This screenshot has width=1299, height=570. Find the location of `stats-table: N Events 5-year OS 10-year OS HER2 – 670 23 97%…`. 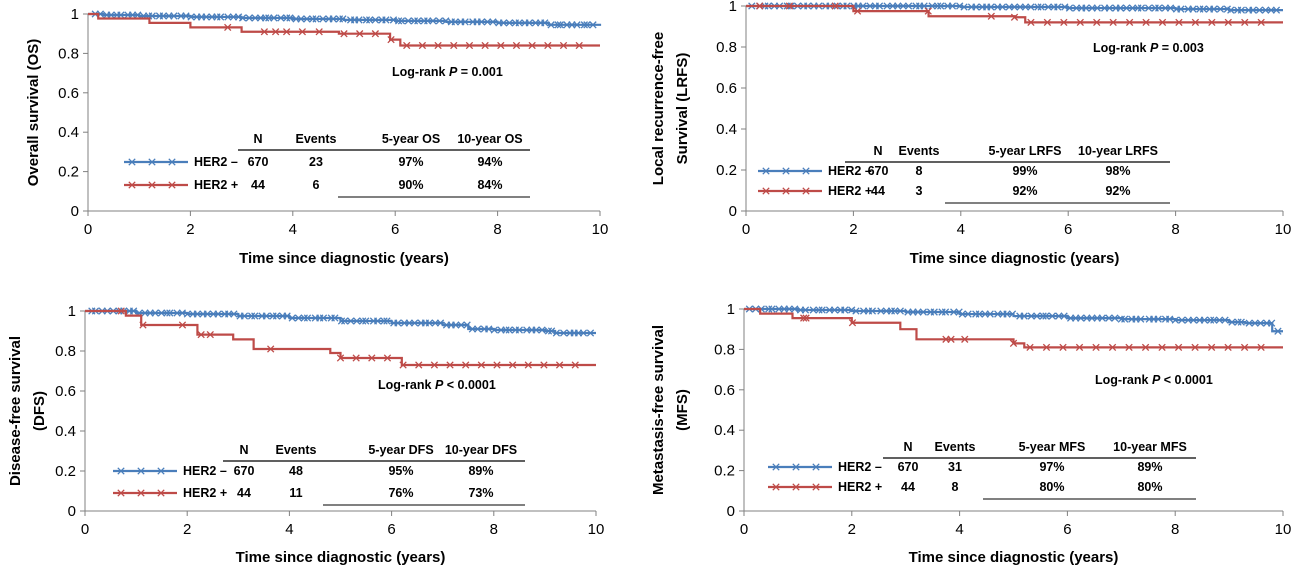

stats-table: N Events 5-year OS 10-year OS HER2 – 670 23 97%… is located at coordinates (327, 165).